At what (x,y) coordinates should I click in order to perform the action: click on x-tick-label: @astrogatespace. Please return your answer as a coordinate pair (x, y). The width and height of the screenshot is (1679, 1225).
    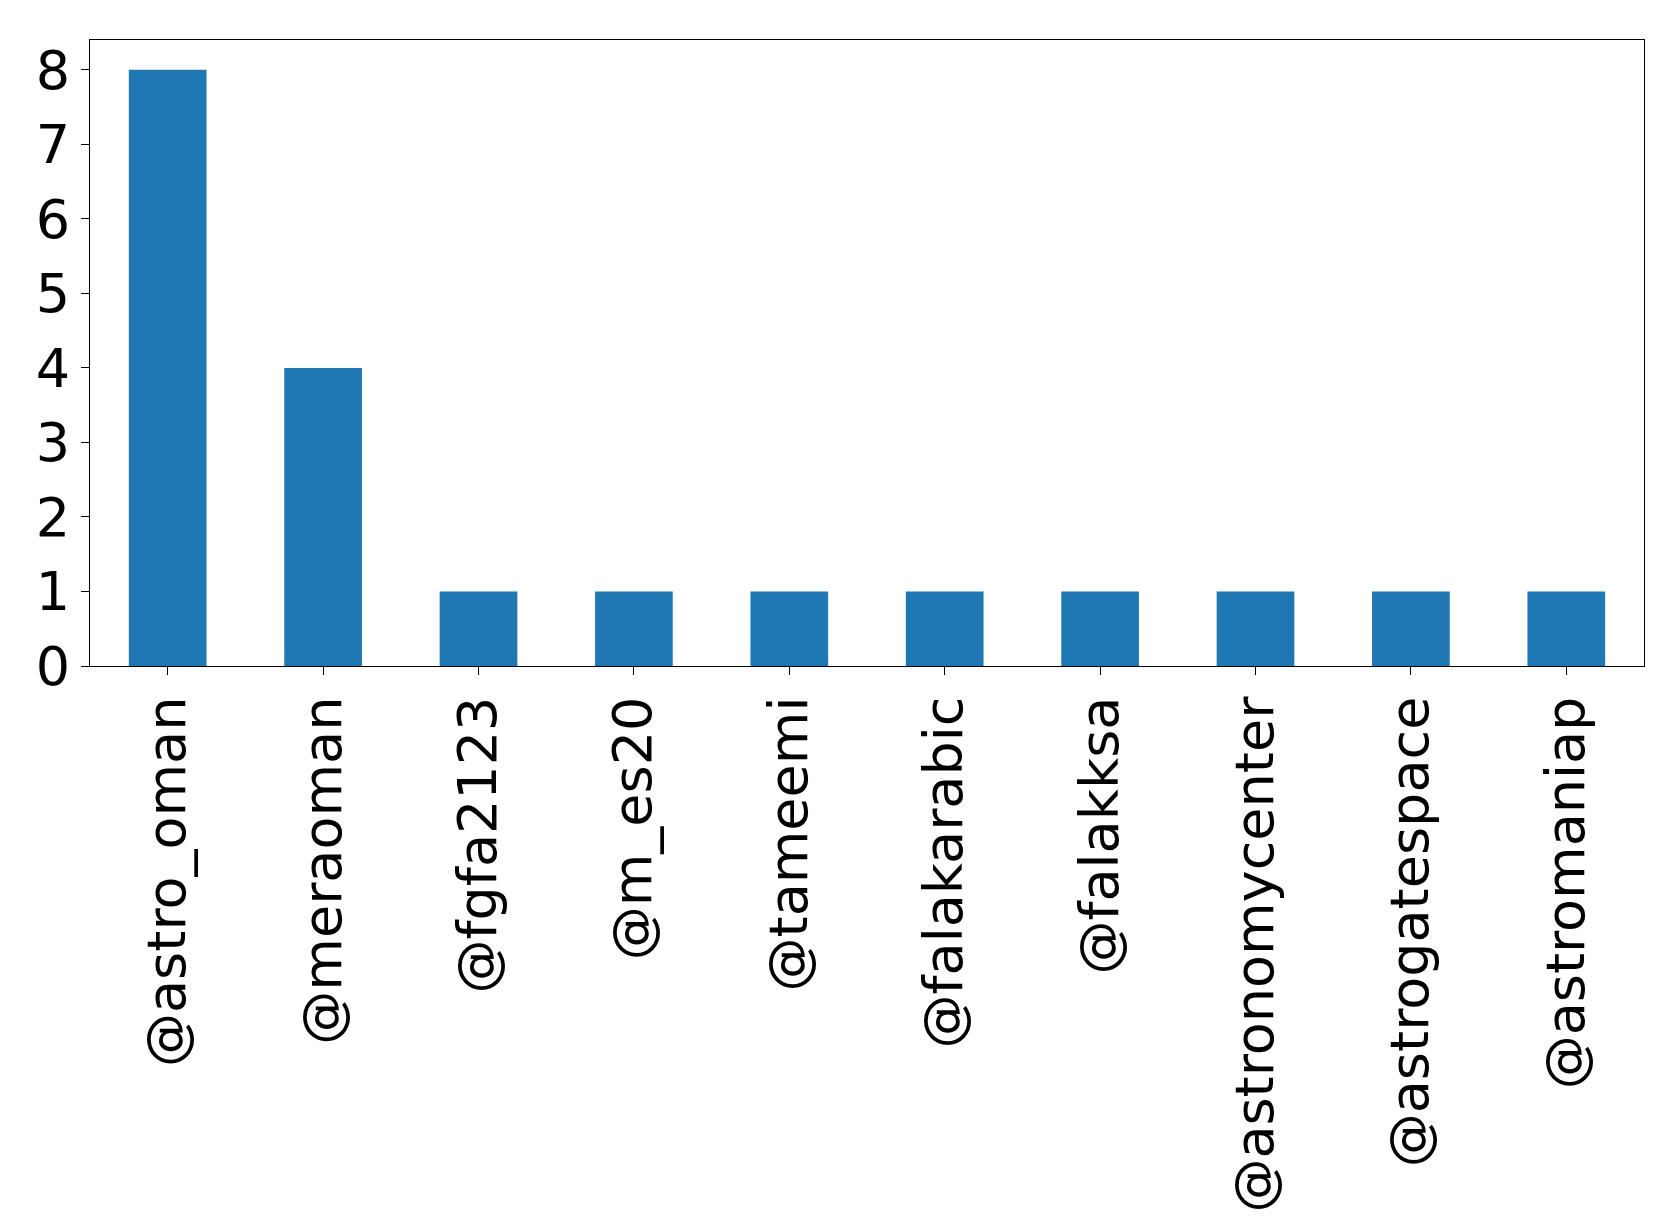
    Looking at the image, I should click on (1410, 932).